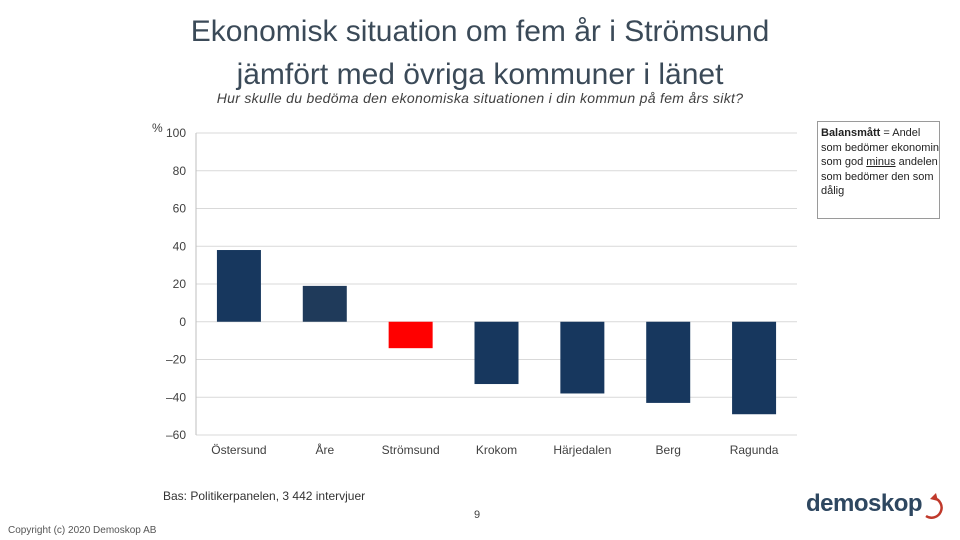  I want to click on logo-arrow-icon, so click(934, 506).